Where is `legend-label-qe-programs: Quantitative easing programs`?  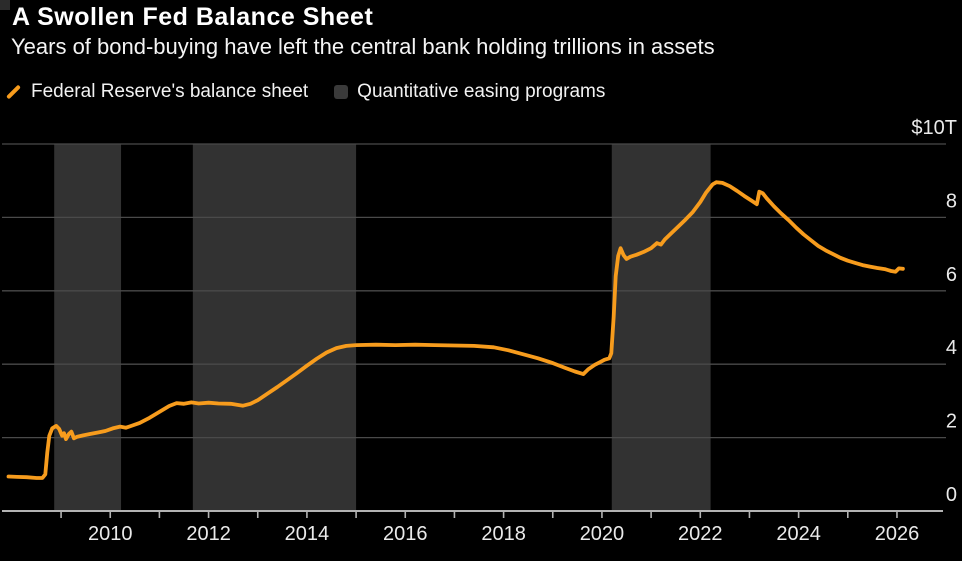
legend-label-qe-programs: Quantitative easing programs is located at coordinates (481, 91).